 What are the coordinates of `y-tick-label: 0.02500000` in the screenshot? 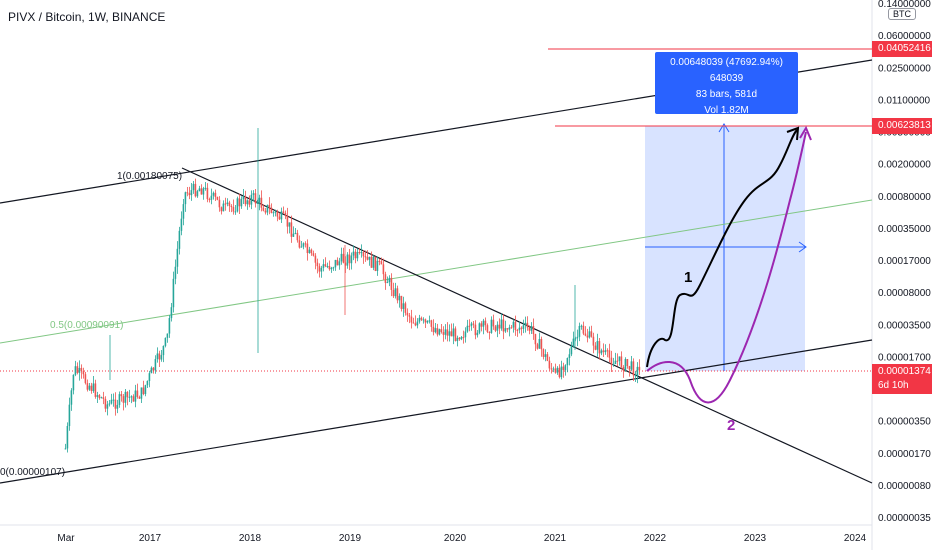 It's located at (904, 68).